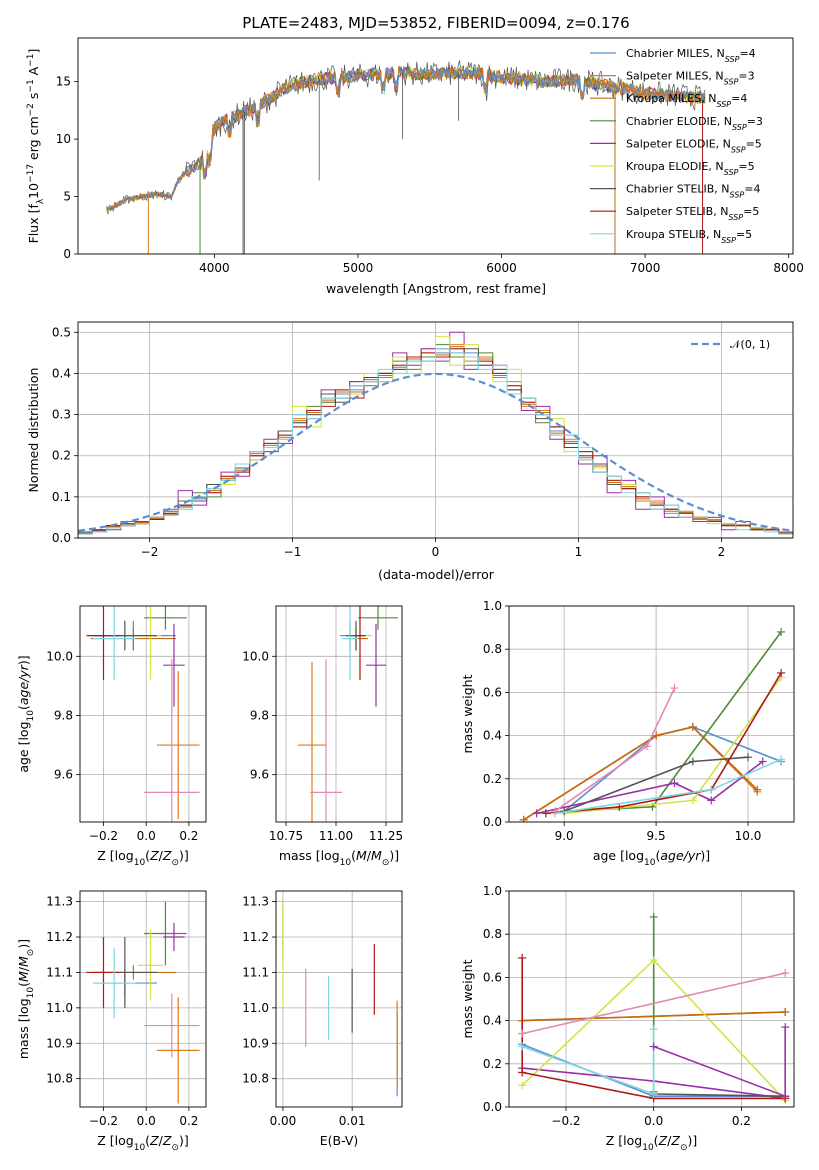 The width and height of the screenshot is (819, 1170). What do you see at coordinates (339, 1140) in the screenshot?
I see `x-axis-label: E(B-V)` at bounding box center [339, 1140].